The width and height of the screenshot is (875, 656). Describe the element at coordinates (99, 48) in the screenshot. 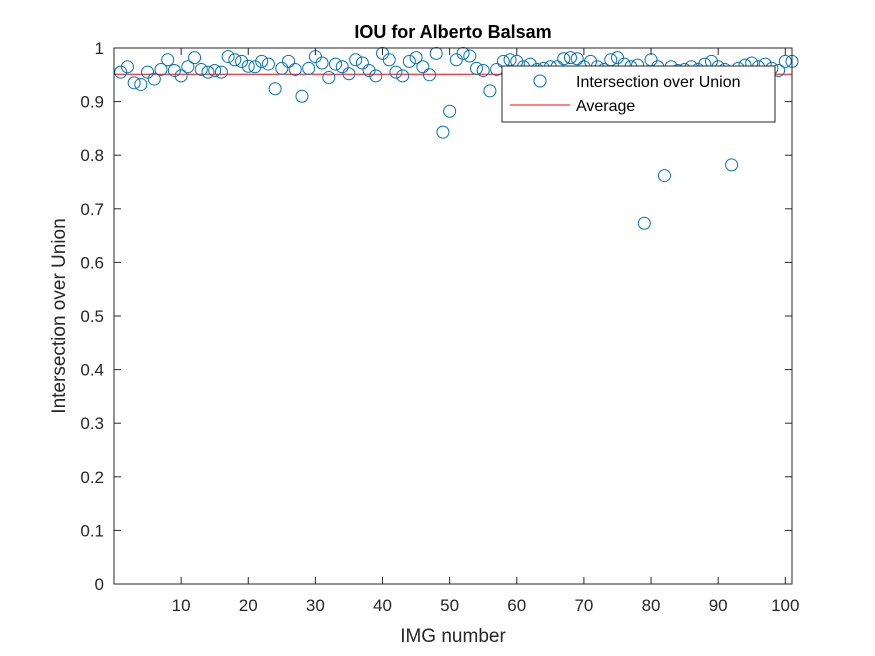

I see `y-tick-label: 1` at that location.